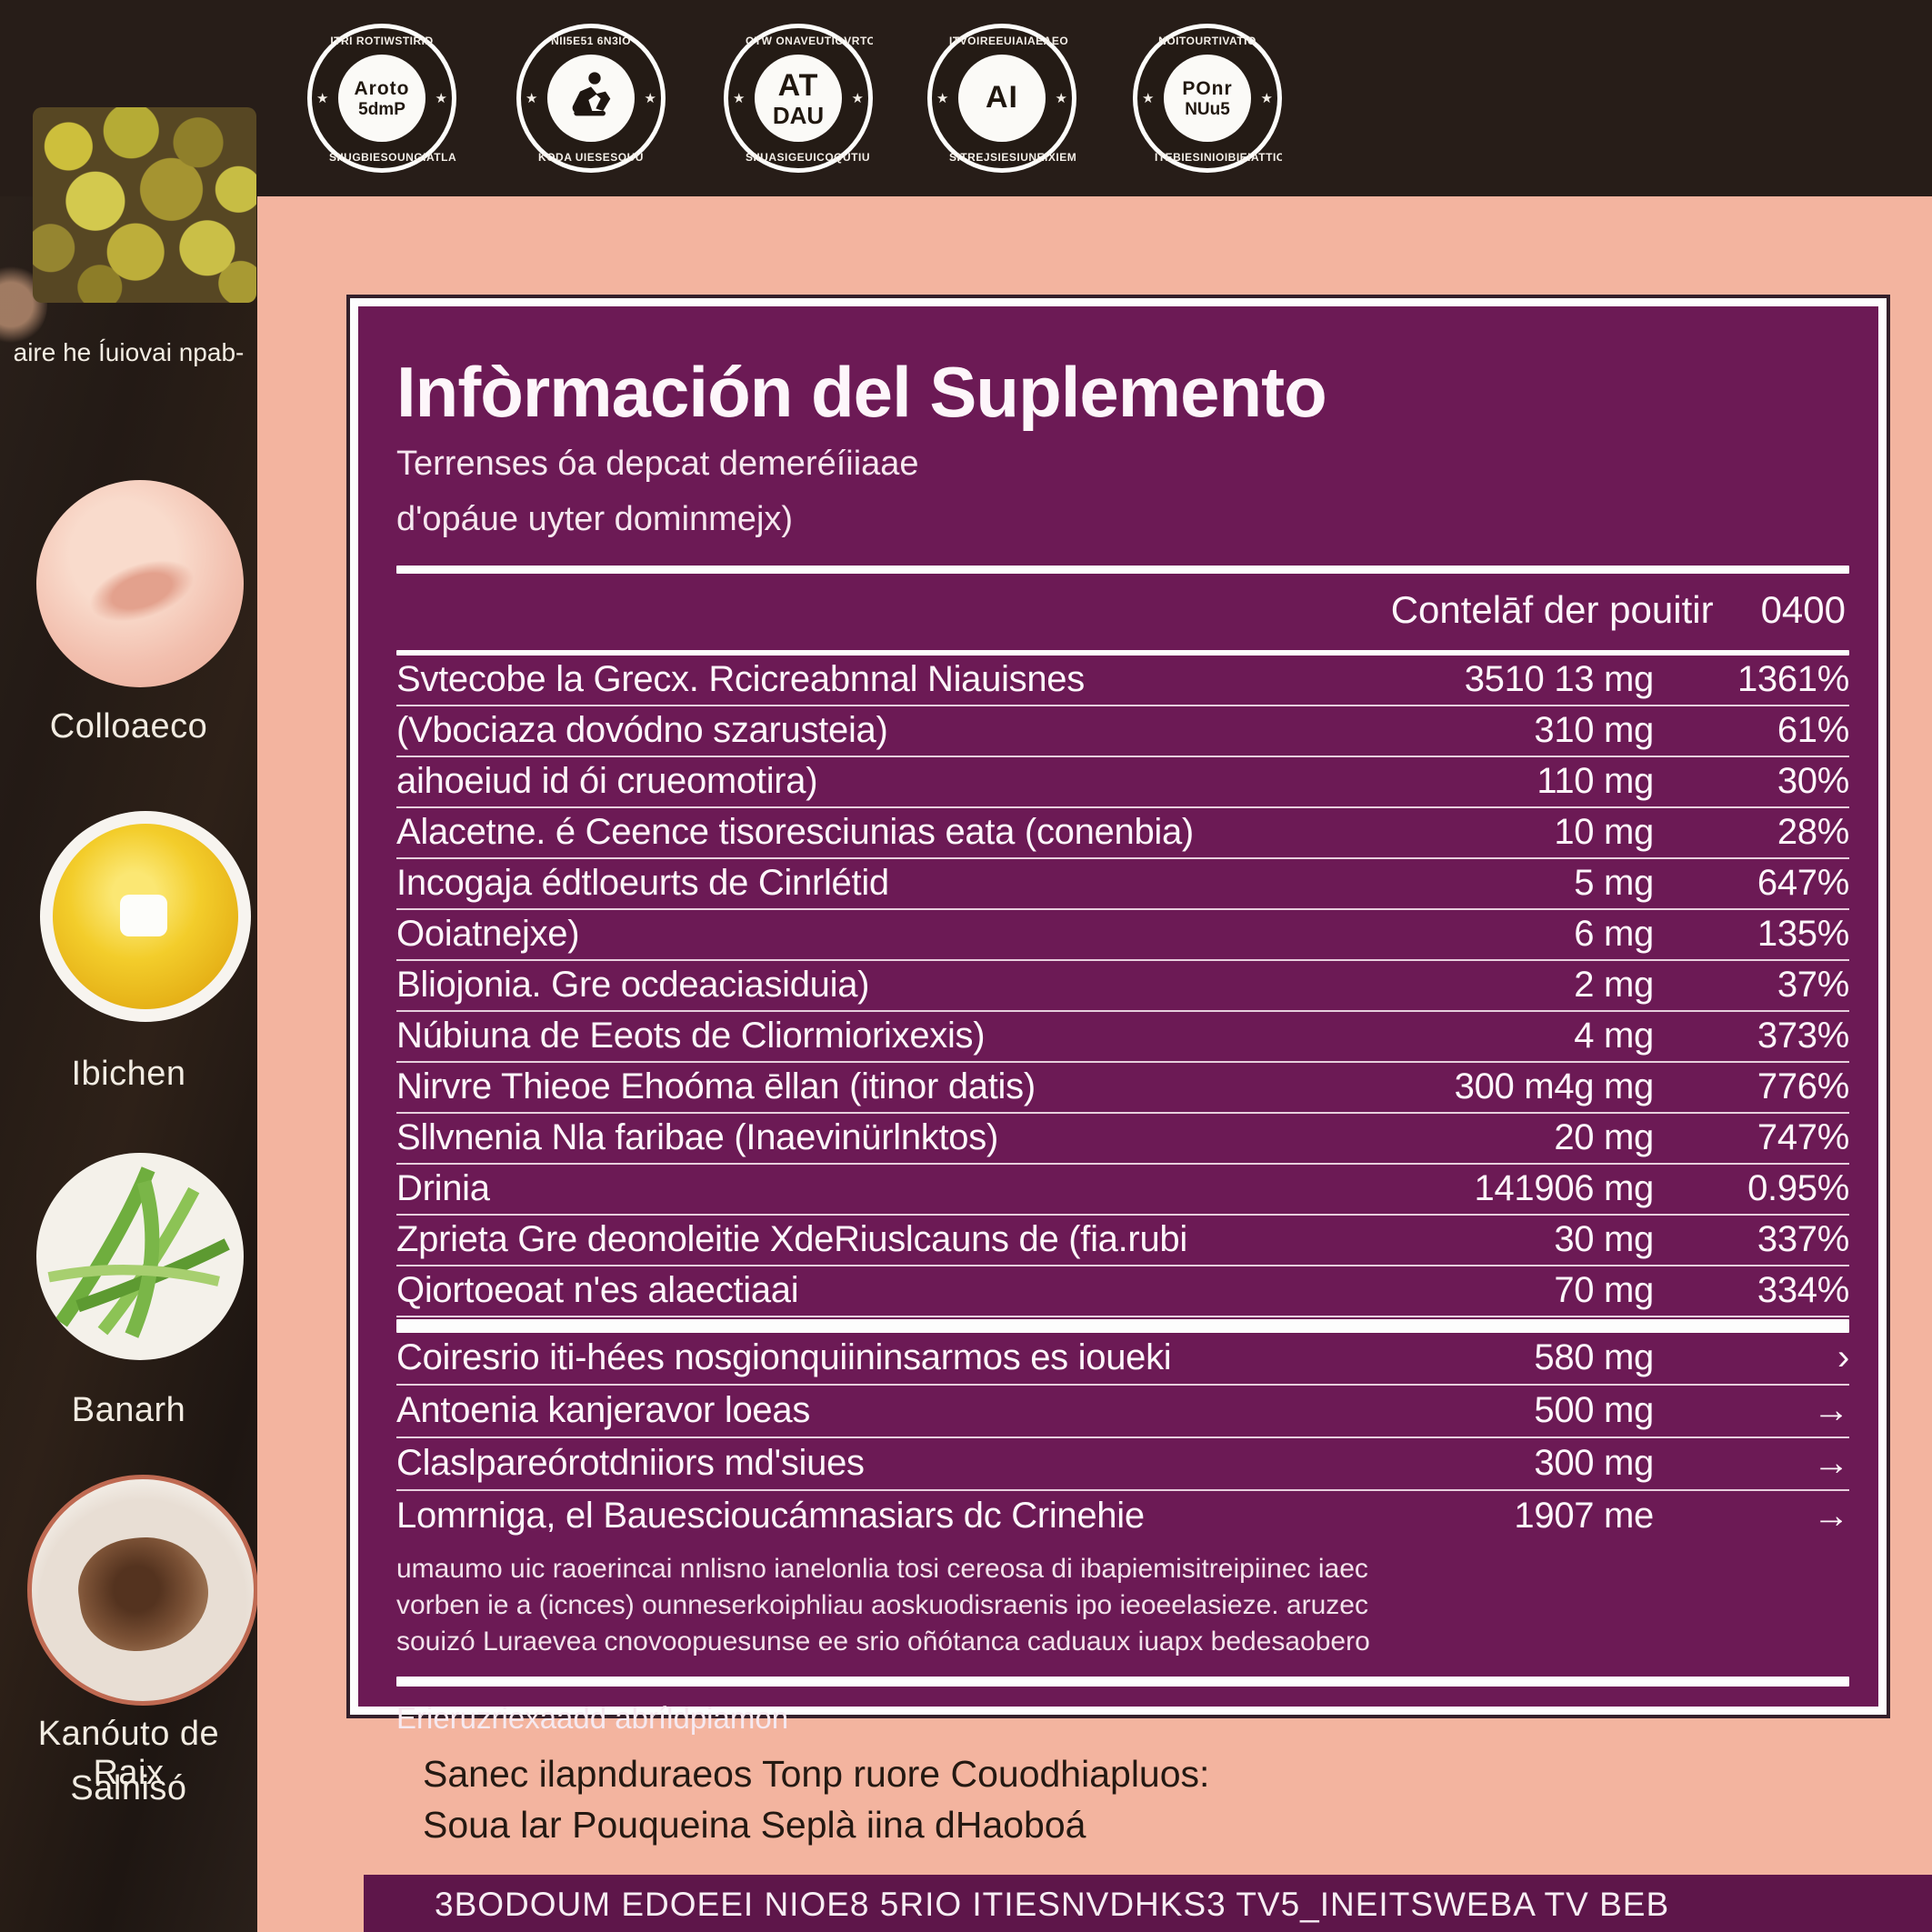 The image size is (1932, 1932). I want to click on table-row: Qiortoeoat n'es alaectiaai 70 mg 334%, so click(1122, 1291).